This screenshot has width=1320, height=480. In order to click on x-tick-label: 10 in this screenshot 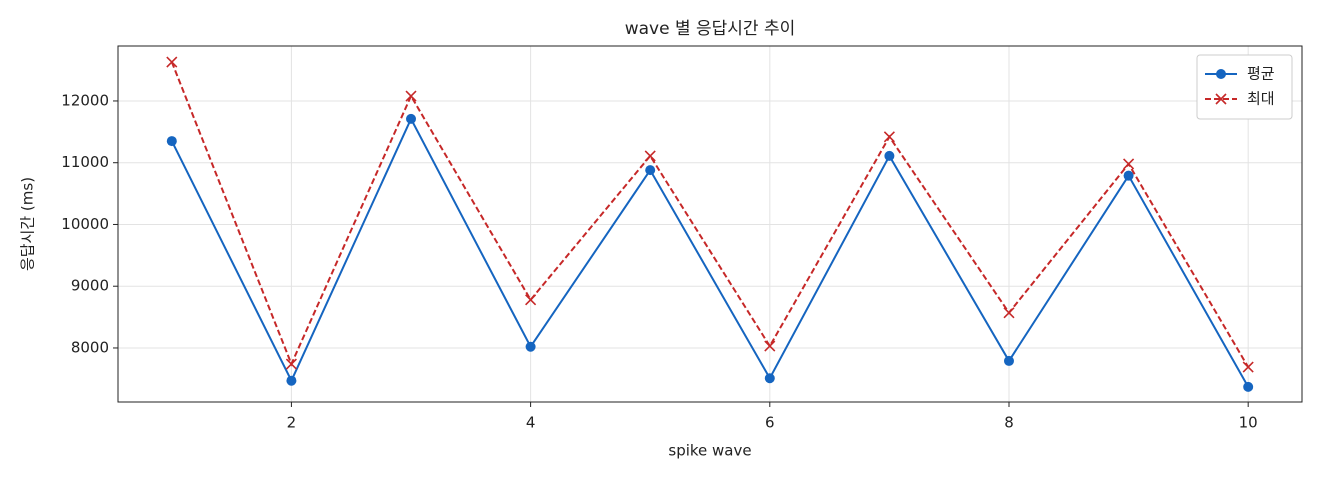, I will do `click(1248, 423)`.